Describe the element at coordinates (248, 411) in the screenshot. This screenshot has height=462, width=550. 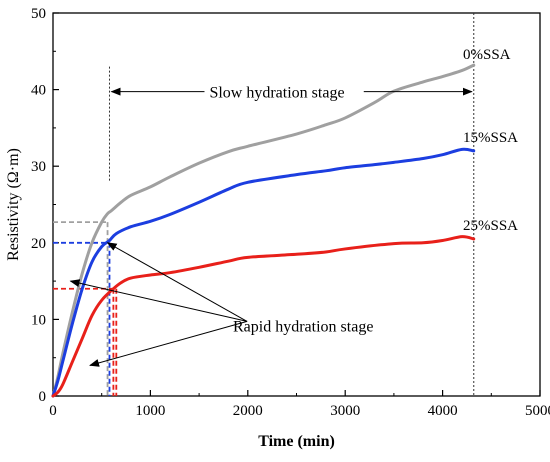
I see `x-tick-label: 2000` at that location.